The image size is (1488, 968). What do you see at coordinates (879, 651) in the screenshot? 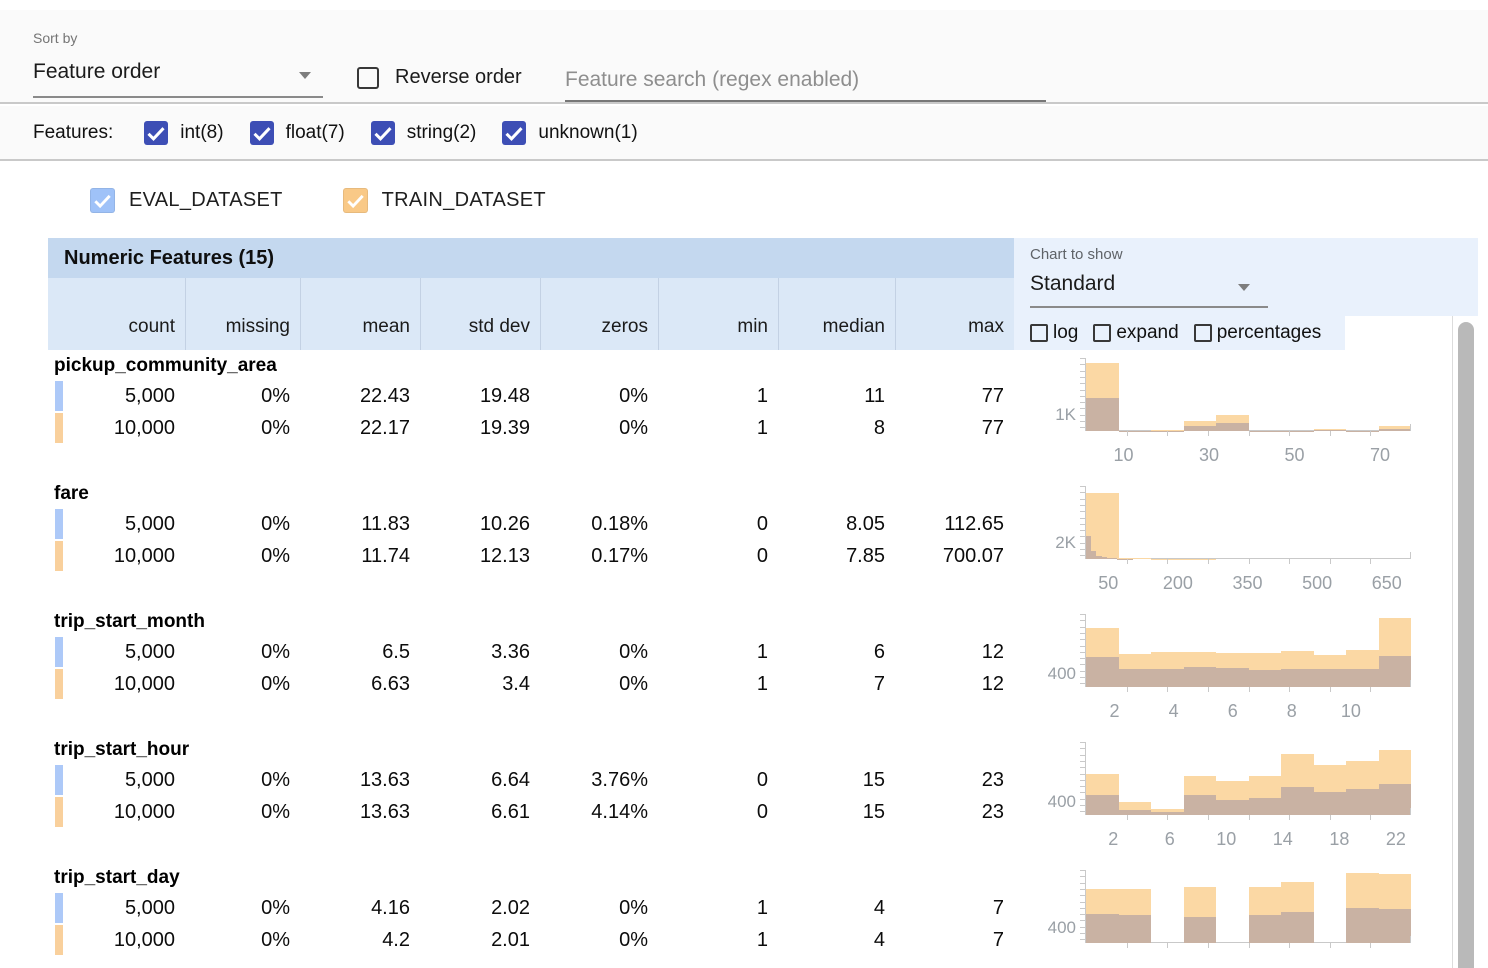
I see `stat-cell: 6` at bounding box center [879, 651].